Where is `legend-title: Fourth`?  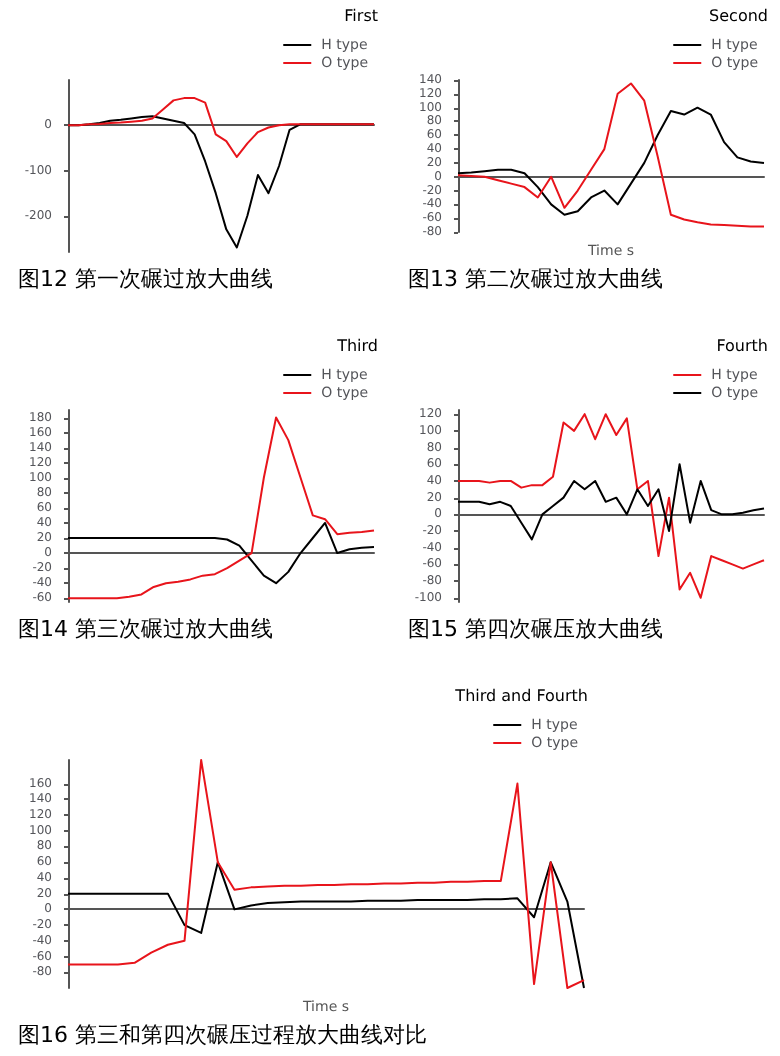
legend-title: Fourth is located at coordinates (742, 346).